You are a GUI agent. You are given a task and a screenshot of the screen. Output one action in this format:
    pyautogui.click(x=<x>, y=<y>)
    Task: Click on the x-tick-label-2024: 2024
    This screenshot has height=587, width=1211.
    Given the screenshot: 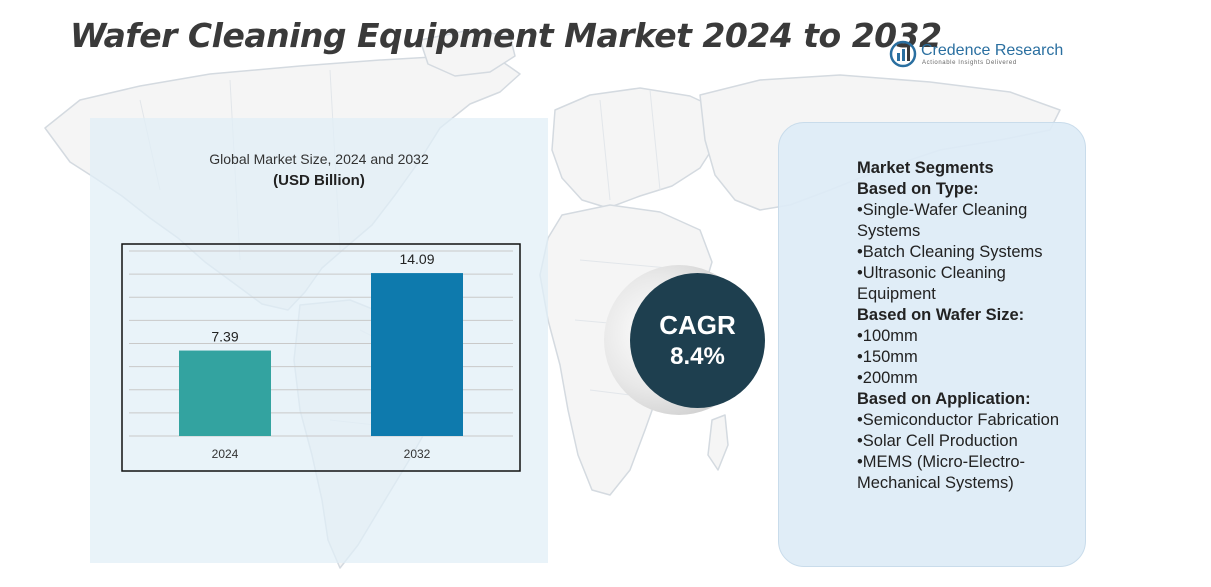 What is the action you would take?
    pyautogui.click(x=225, y=454)
    